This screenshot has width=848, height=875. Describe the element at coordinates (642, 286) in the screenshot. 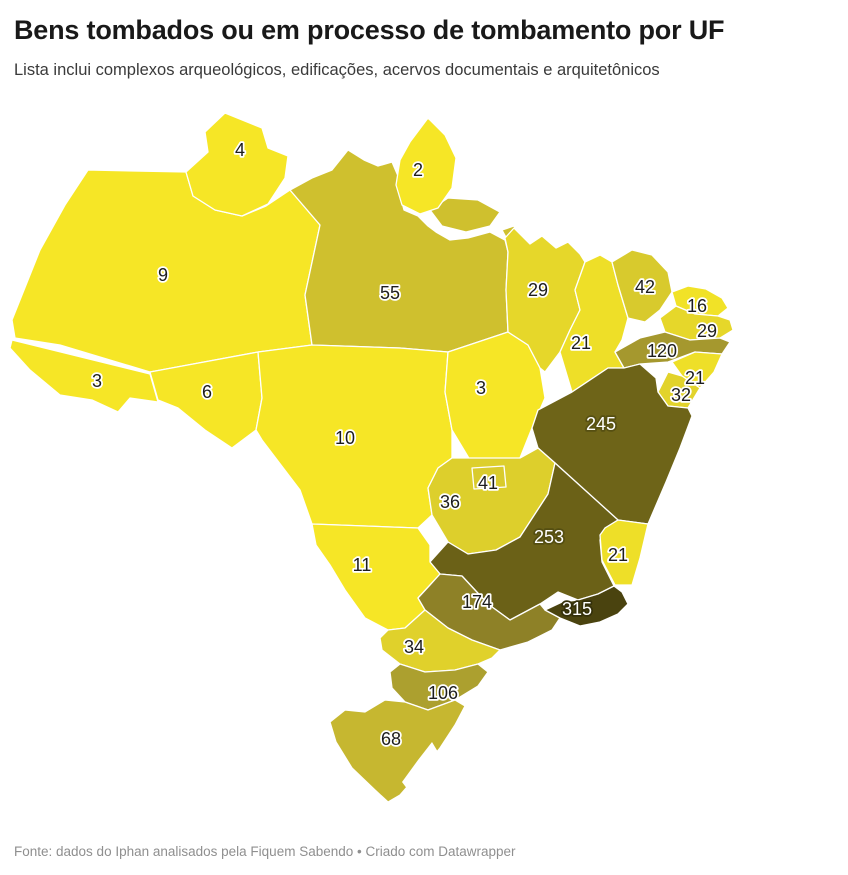

I see `state-ce` at that location.